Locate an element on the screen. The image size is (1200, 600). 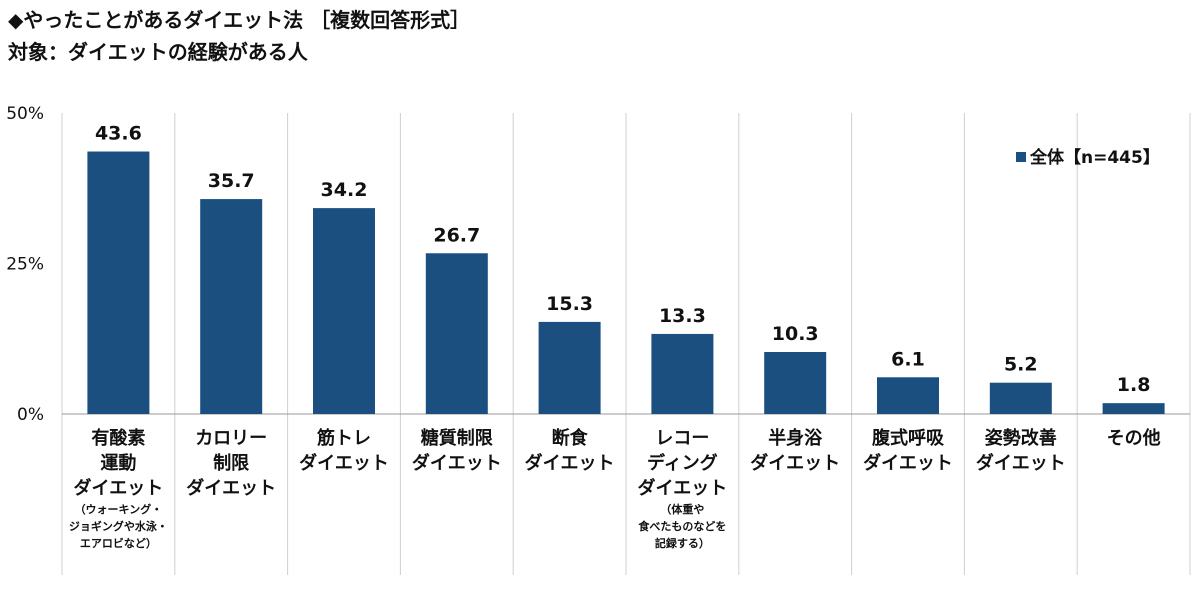
category-note: （体重や is located at coordinates (682, 509).